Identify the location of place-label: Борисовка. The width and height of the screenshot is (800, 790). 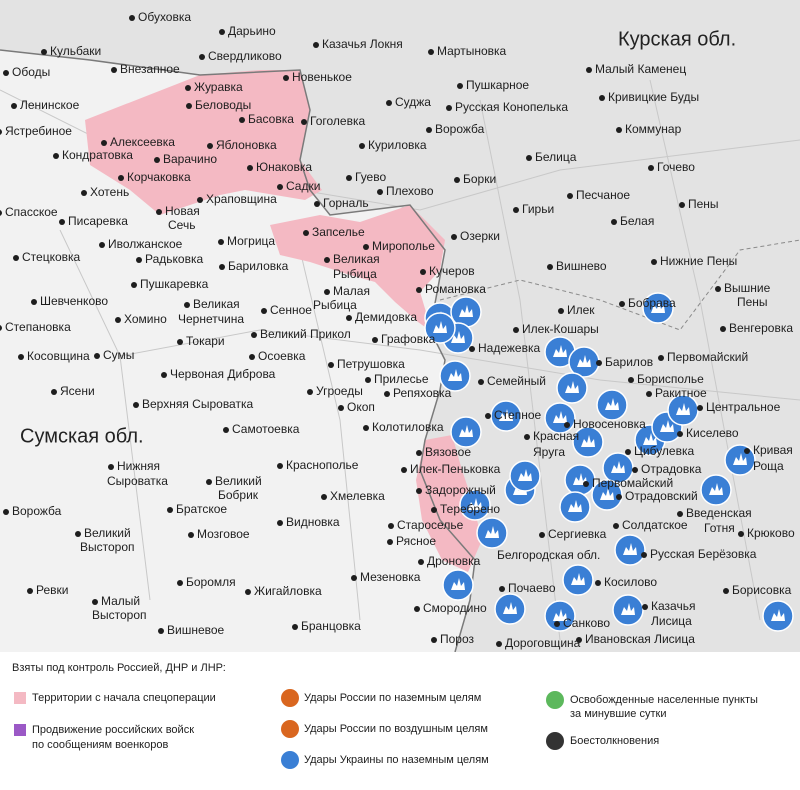
(762, 590).